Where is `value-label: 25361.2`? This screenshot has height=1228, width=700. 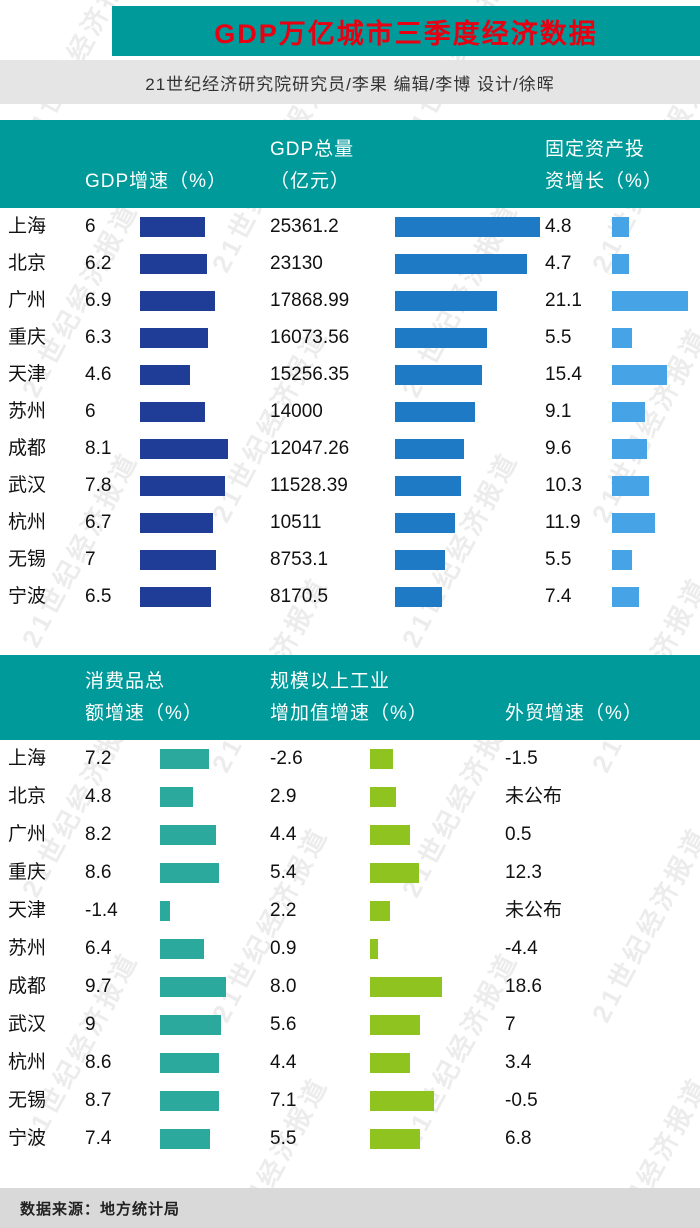
value-label: 25361.2 is located at coordinates (304, 226).